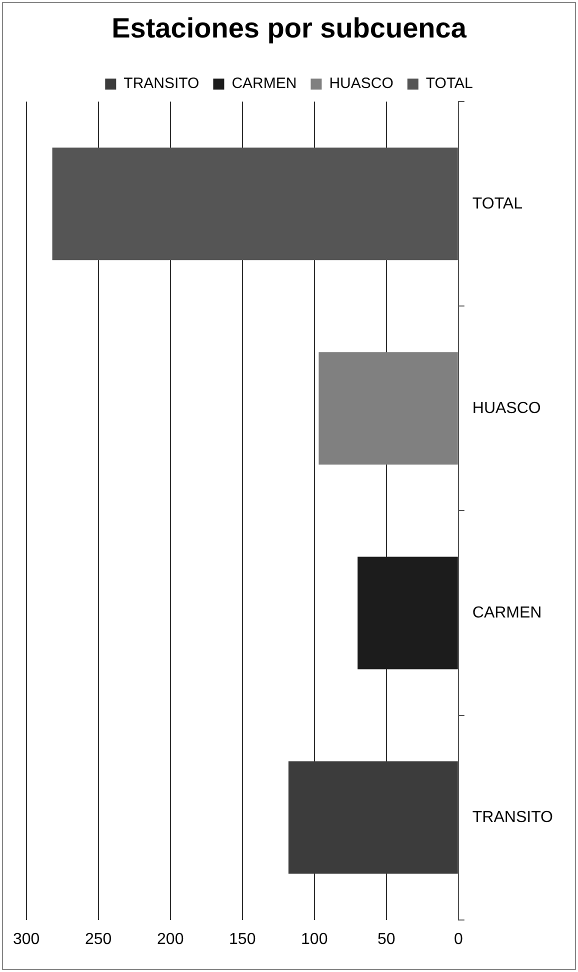  I want to click on x-tick-label: 150, so click(242, 939).